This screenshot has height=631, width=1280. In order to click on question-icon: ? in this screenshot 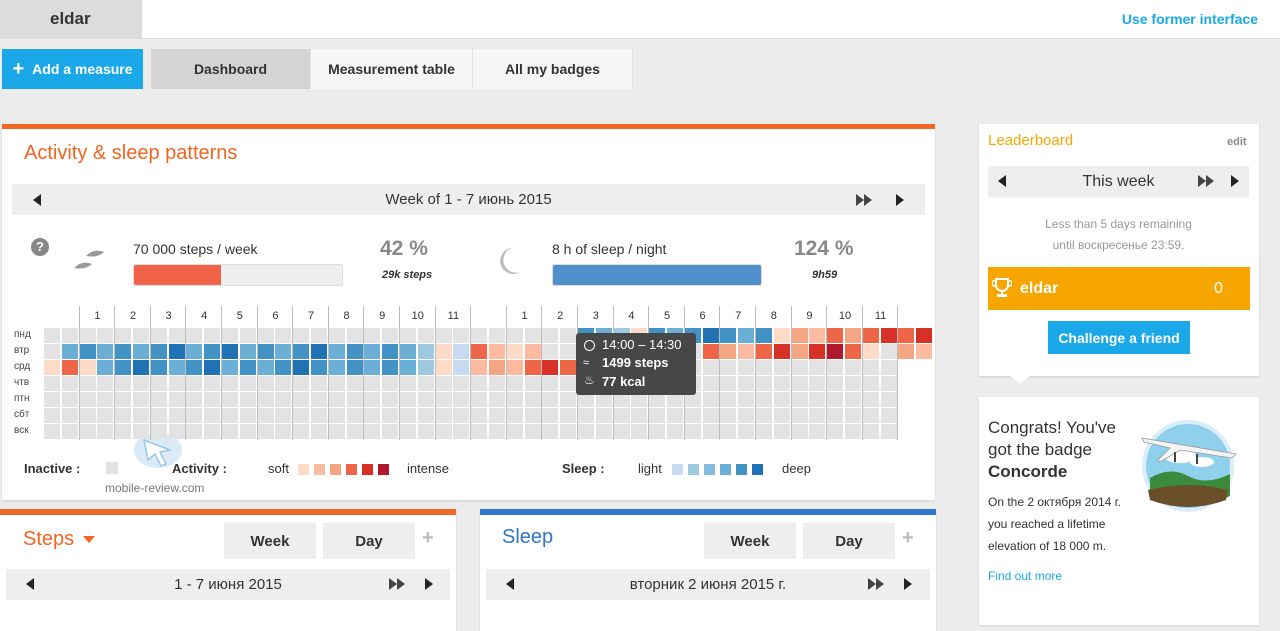, I will do `click(40, 247)`.